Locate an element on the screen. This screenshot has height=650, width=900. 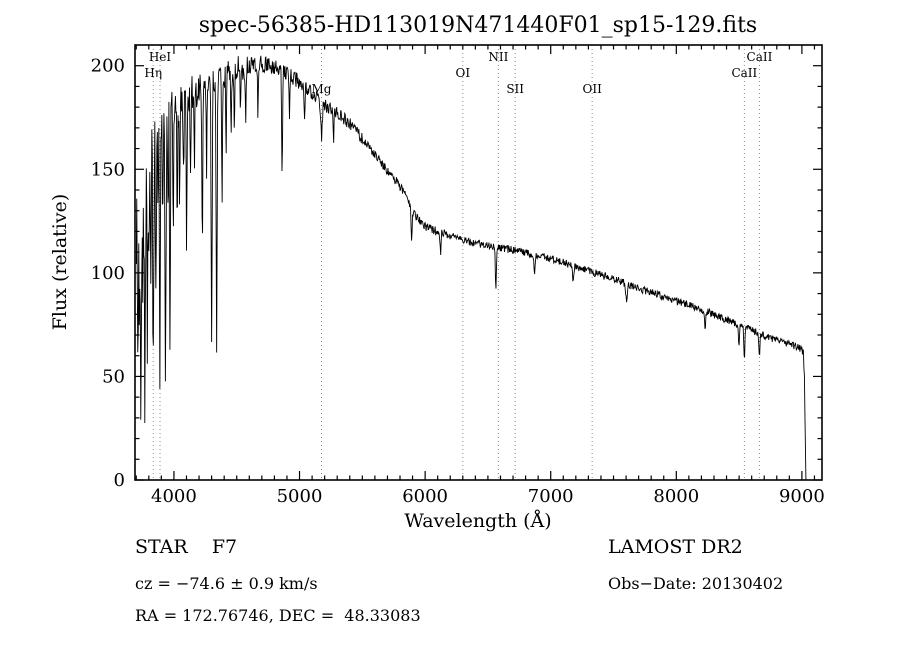
feature-label-nii: NII is located at coordinates (498, 57).